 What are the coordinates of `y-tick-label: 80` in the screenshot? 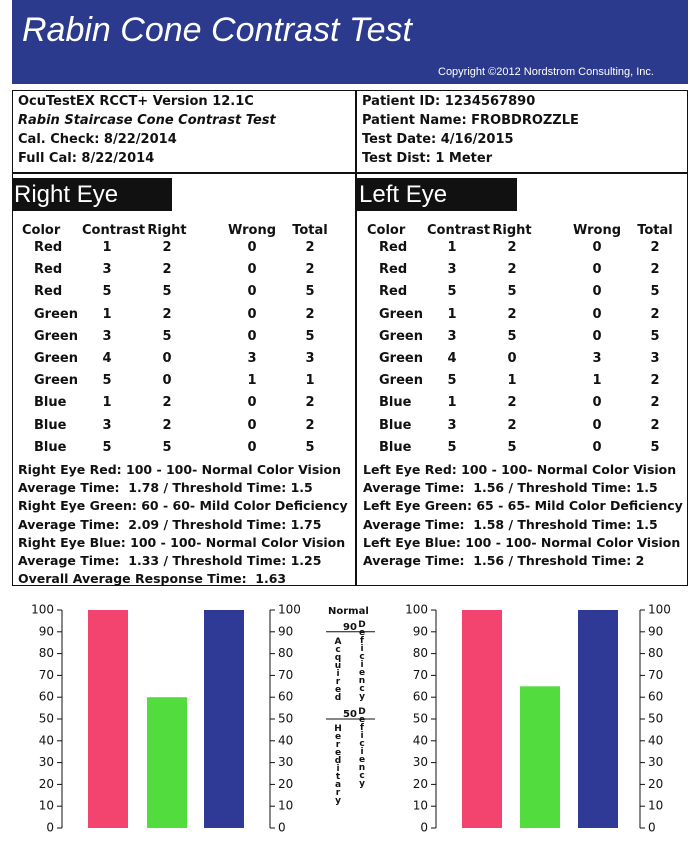 It's located at (46, 653).